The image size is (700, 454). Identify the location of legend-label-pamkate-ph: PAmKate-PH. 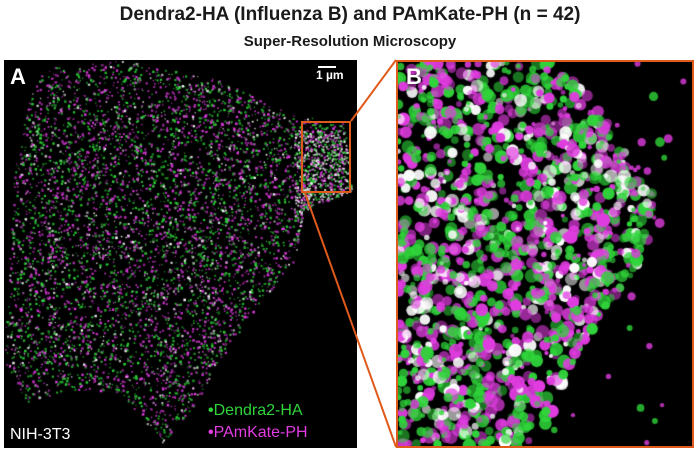
(260, 432).